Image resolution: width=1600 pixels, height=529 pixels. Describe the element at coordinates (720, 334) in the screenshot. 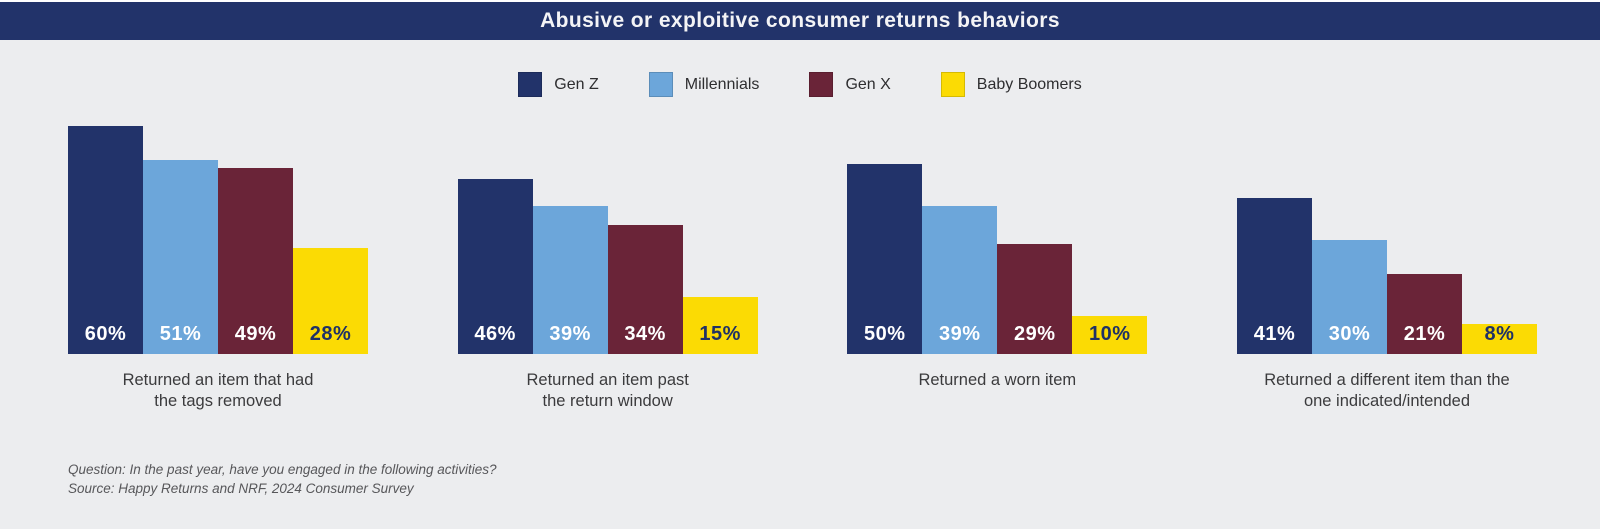

I see `bar-value-label: 15%` at that location.